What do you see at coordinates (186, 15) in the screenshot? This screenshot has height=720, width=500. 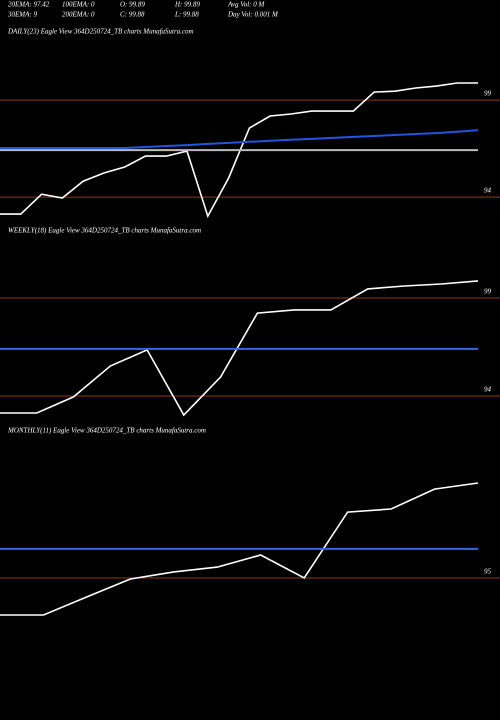 I see `header-stat: L: 99.88` at bounding box center [186, 15].